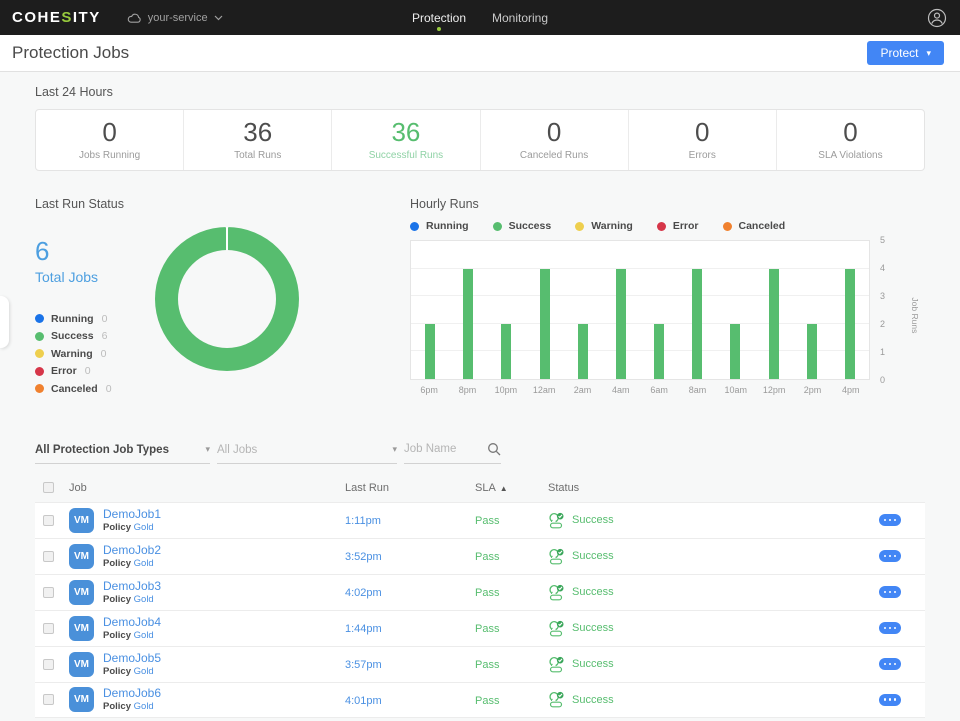  Describe the element at coordinates (414, 226) in the screenshot. I see `running-dot-icon` at that location.